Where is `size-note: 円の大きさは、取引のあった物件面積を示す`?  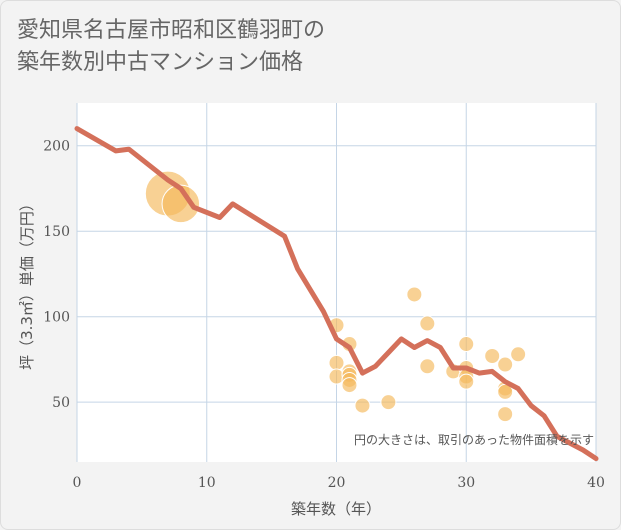
size-note: 円の大きさは、取引のあった物件面積を示す is located at coordinates (474, 439).